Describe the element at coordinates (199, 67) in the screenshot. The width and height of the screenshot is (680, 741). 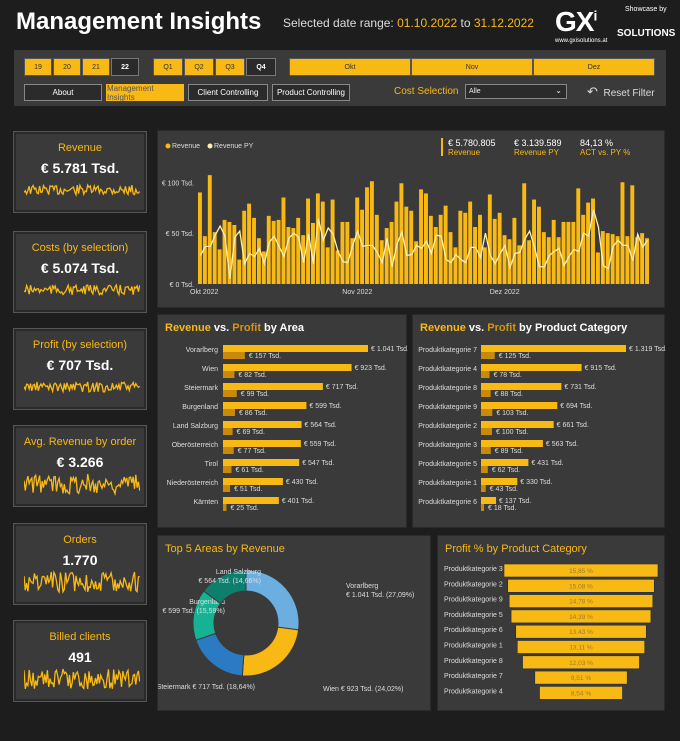
I see `quarter-button-q2: Q2` at that location.